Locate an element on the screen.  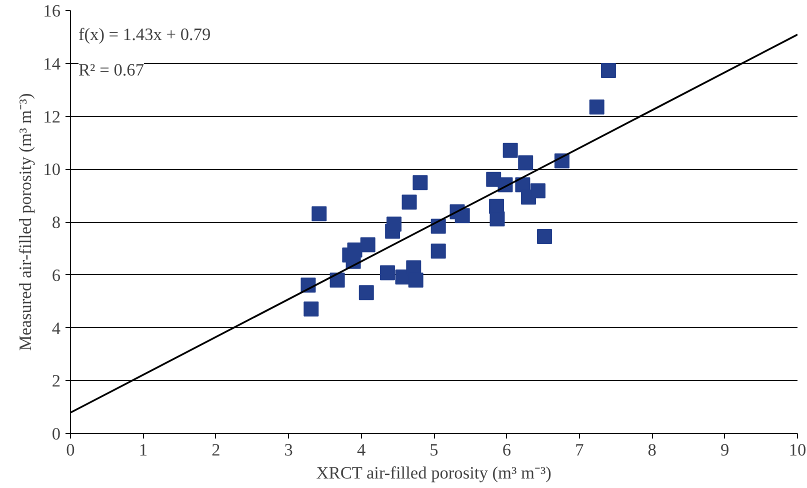
y-tick-label: 4 is located at coordinates (56, 328).